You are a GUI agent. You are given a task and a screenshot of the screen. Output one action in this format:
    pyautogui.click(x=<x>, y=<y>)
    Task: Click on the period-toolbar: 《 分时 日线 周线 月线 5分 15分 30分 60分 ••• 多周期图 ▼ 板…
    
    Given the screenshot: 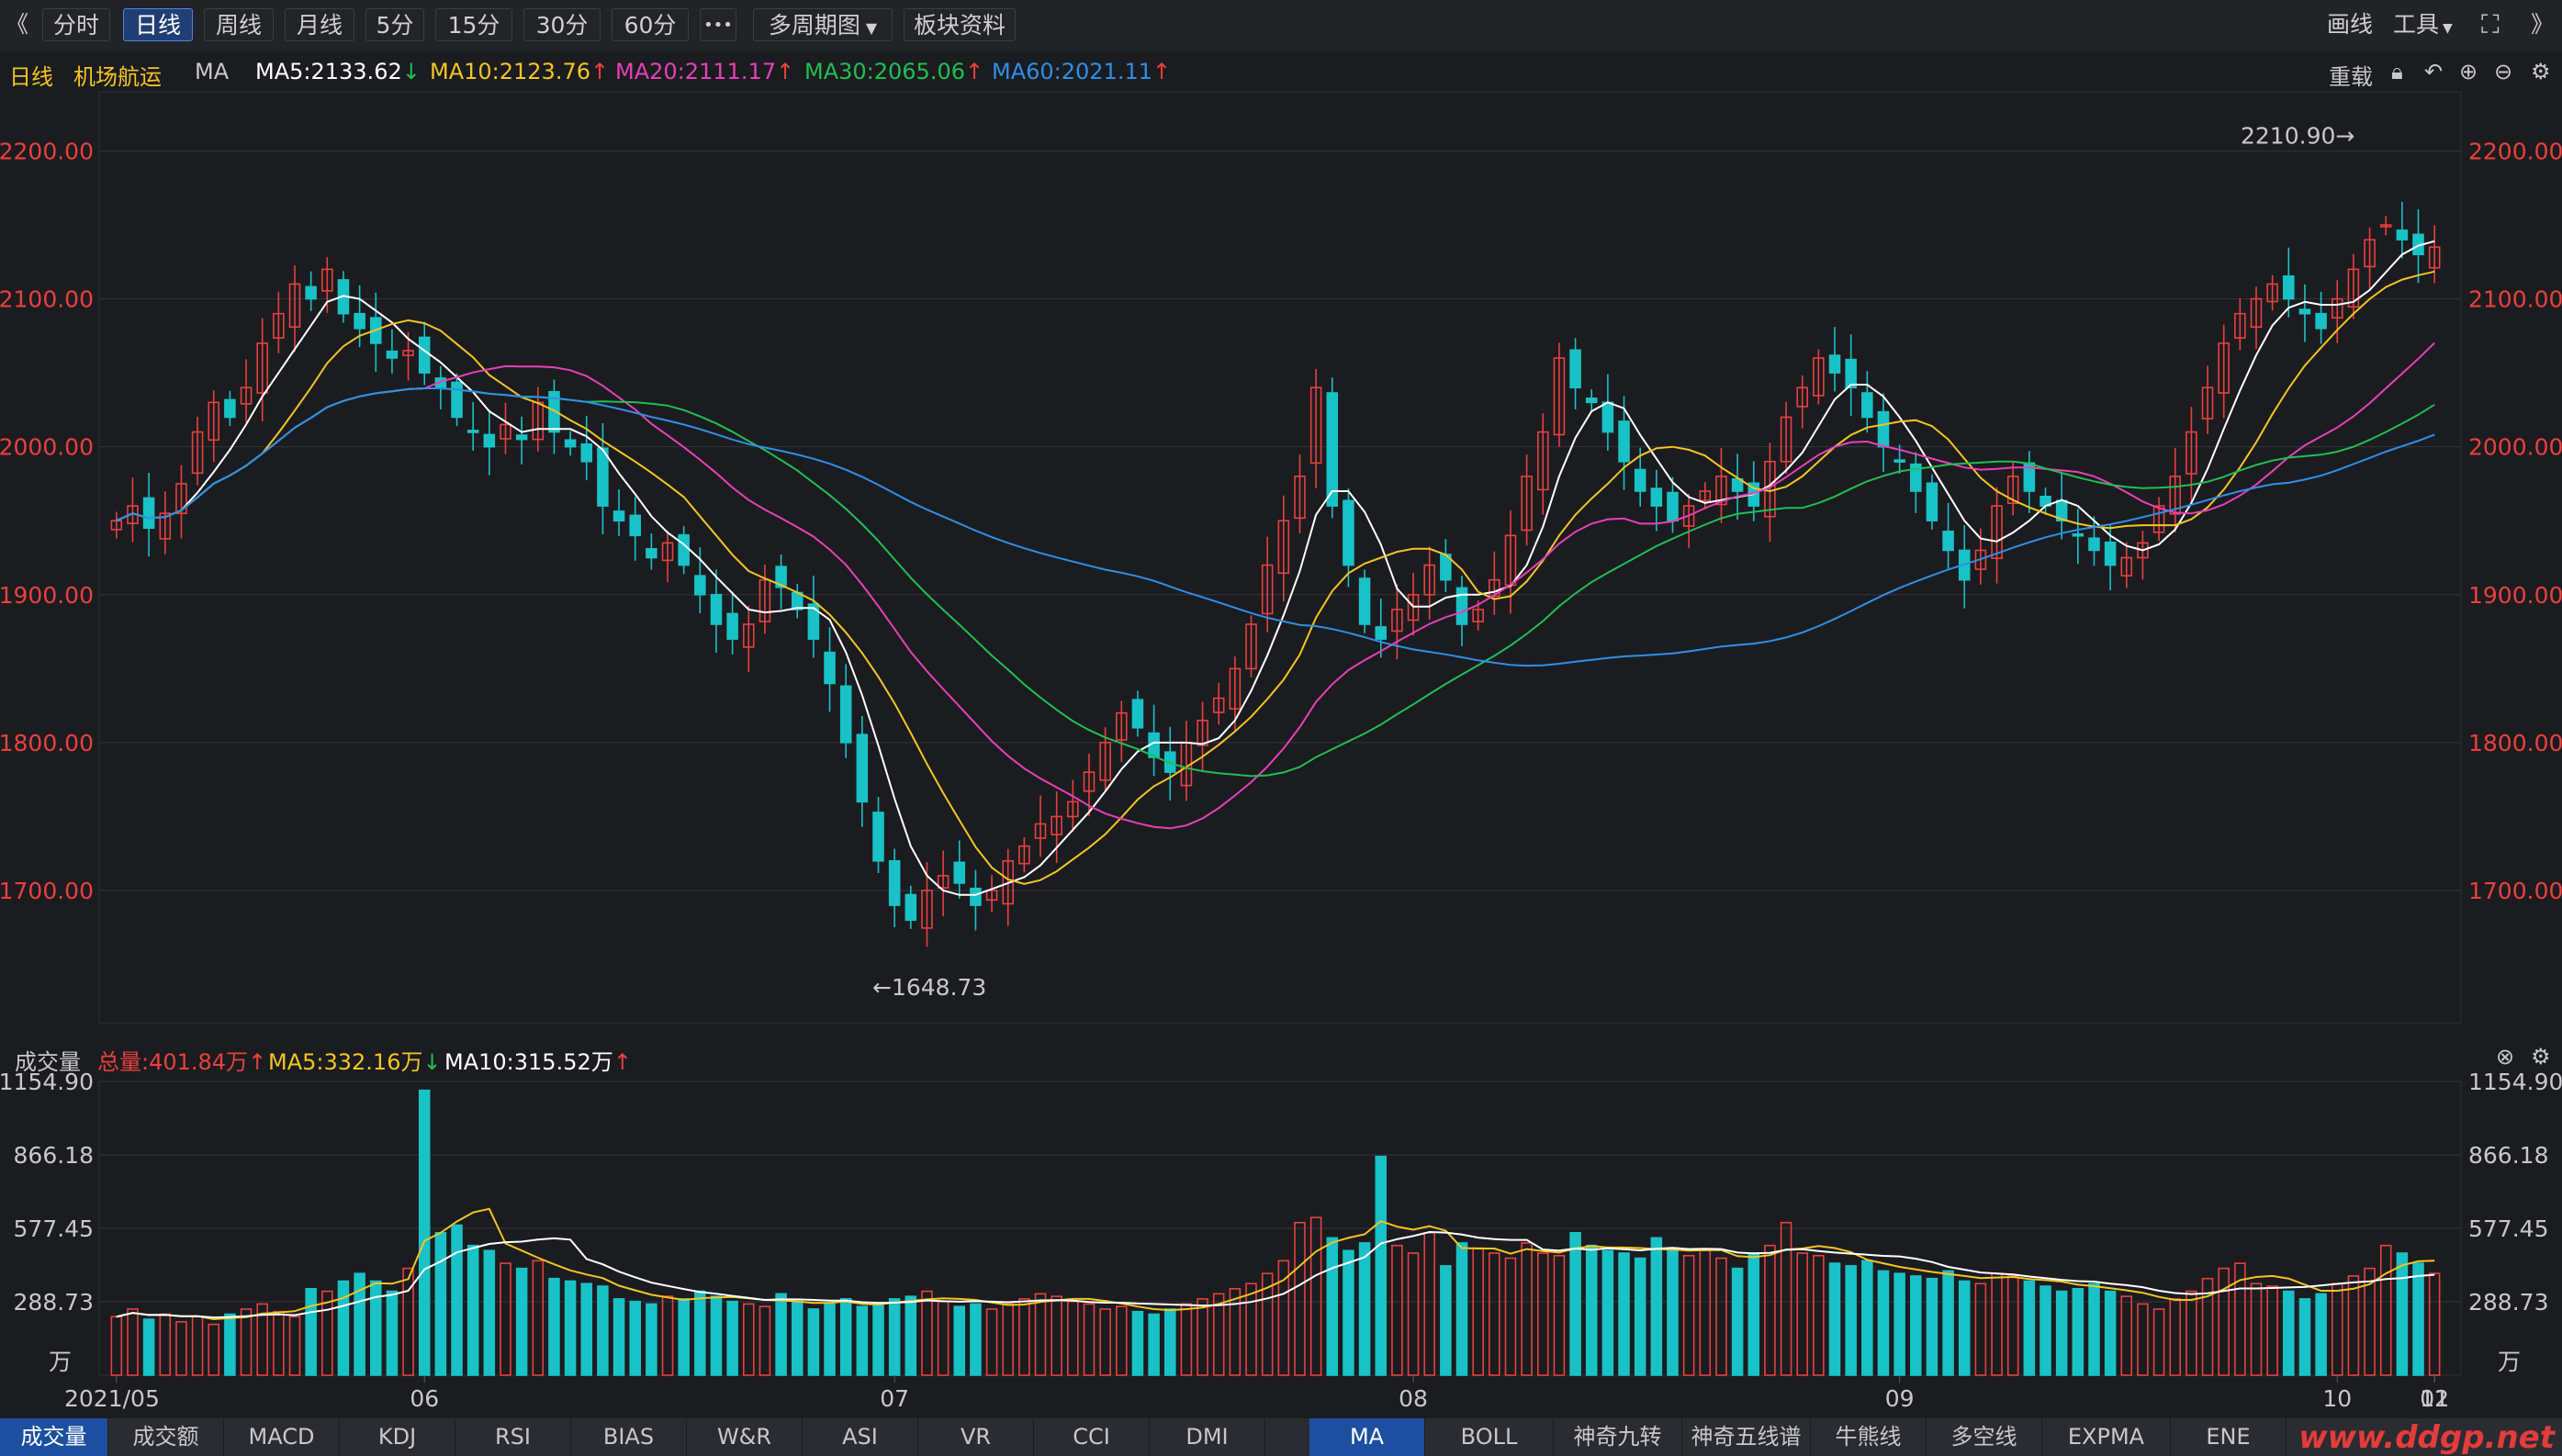 What is the action you would take?
    pyautogui.click(x=1281, y=26)
    